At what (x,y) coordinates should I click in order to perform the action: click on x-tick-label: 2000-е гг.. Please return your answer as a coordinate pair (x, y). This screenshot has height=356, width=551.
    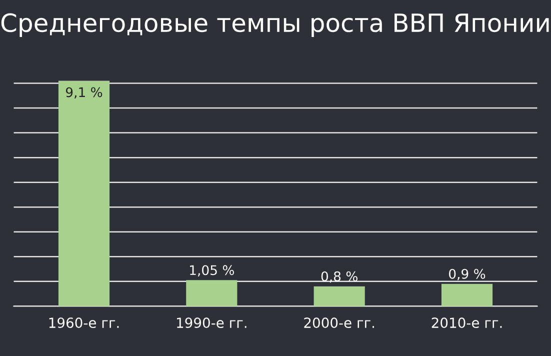
    Looking at the image, I should click on (339, 323).